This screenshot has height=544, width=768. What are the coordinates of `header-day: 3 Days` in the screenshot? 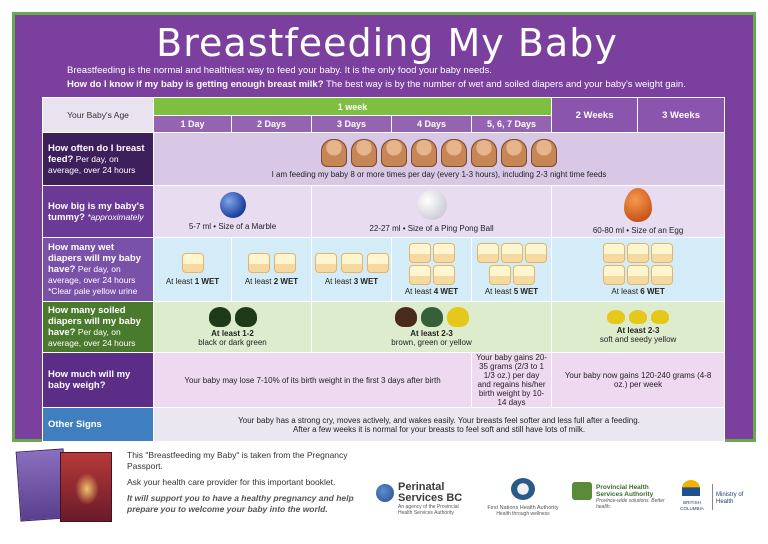 It's located at (351, 124).